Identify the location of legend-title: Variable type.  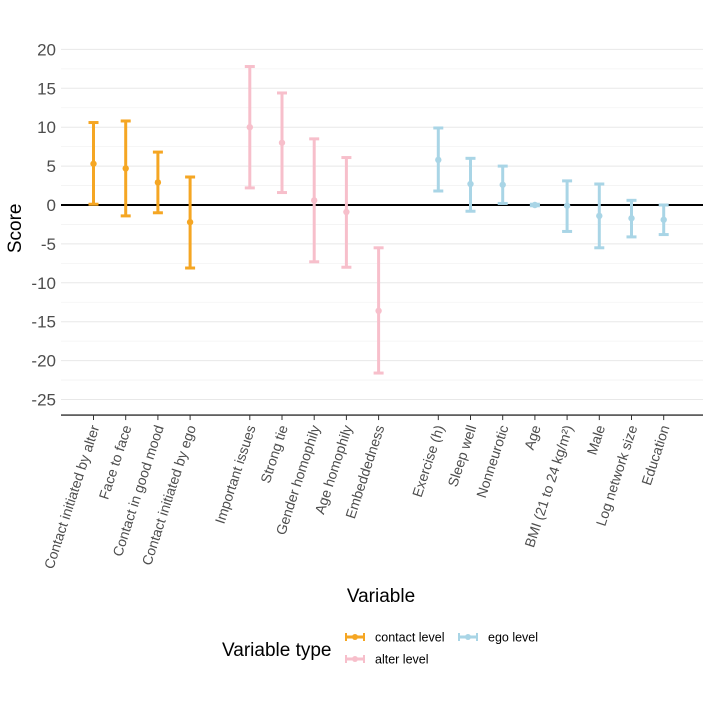
(277, 650).